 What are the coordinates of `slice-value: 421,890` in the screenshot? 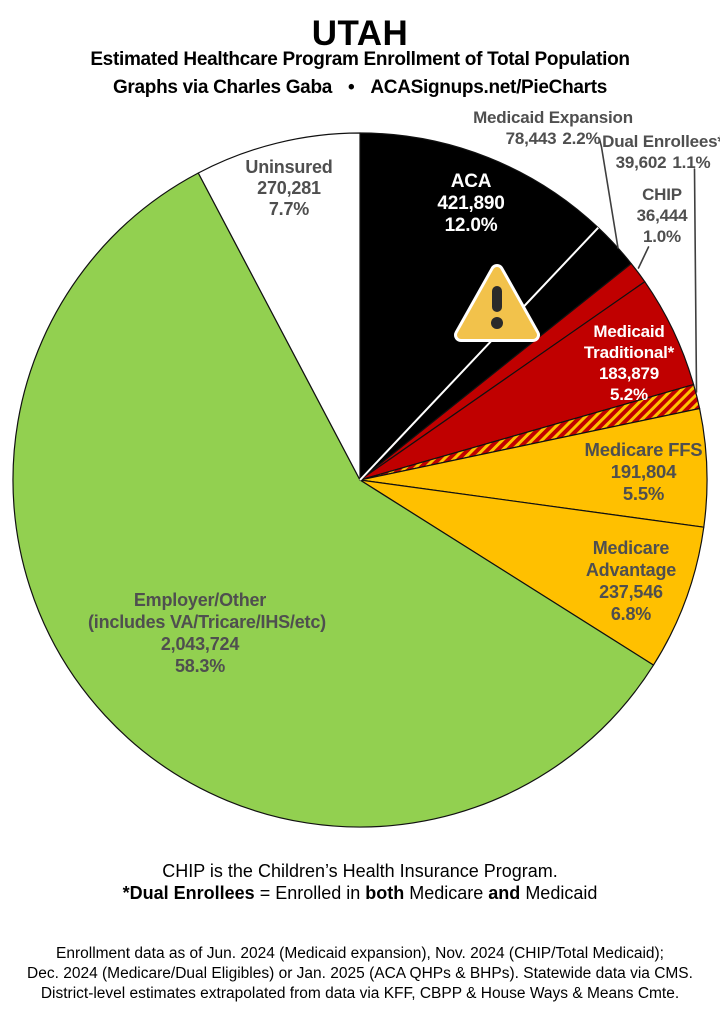 It's located at (471, 203).